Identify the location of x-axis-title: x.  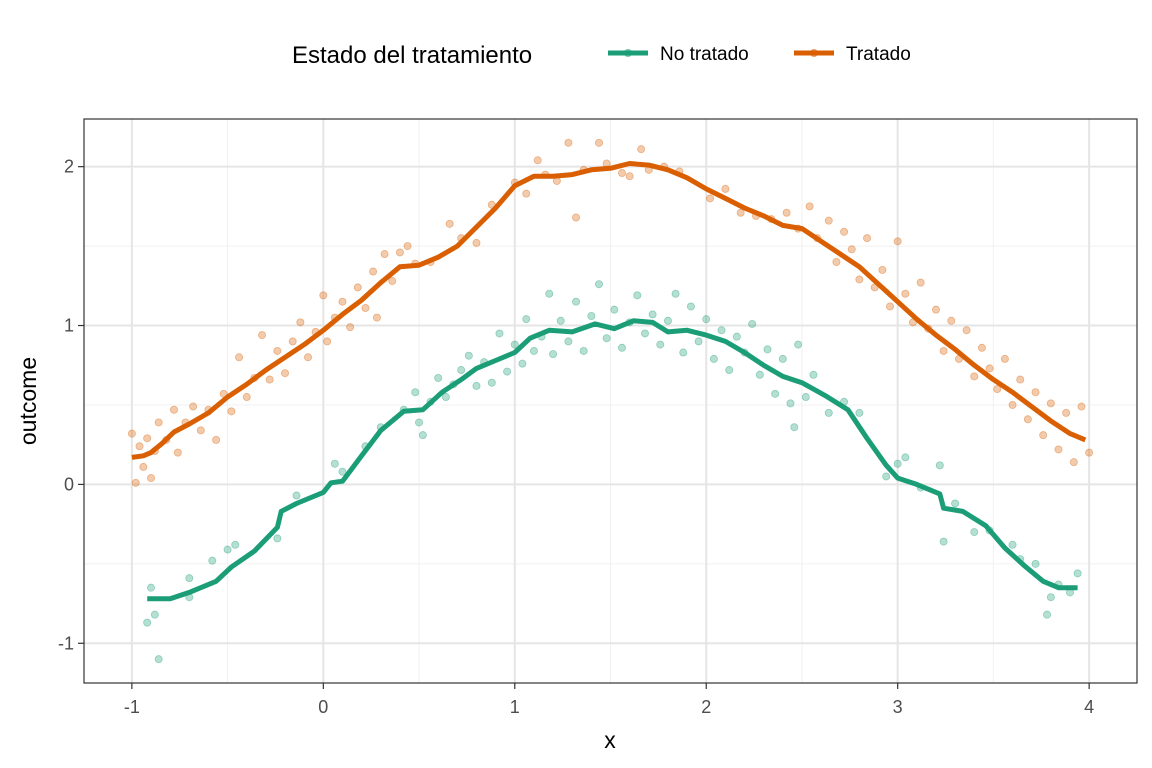
(610, 740).